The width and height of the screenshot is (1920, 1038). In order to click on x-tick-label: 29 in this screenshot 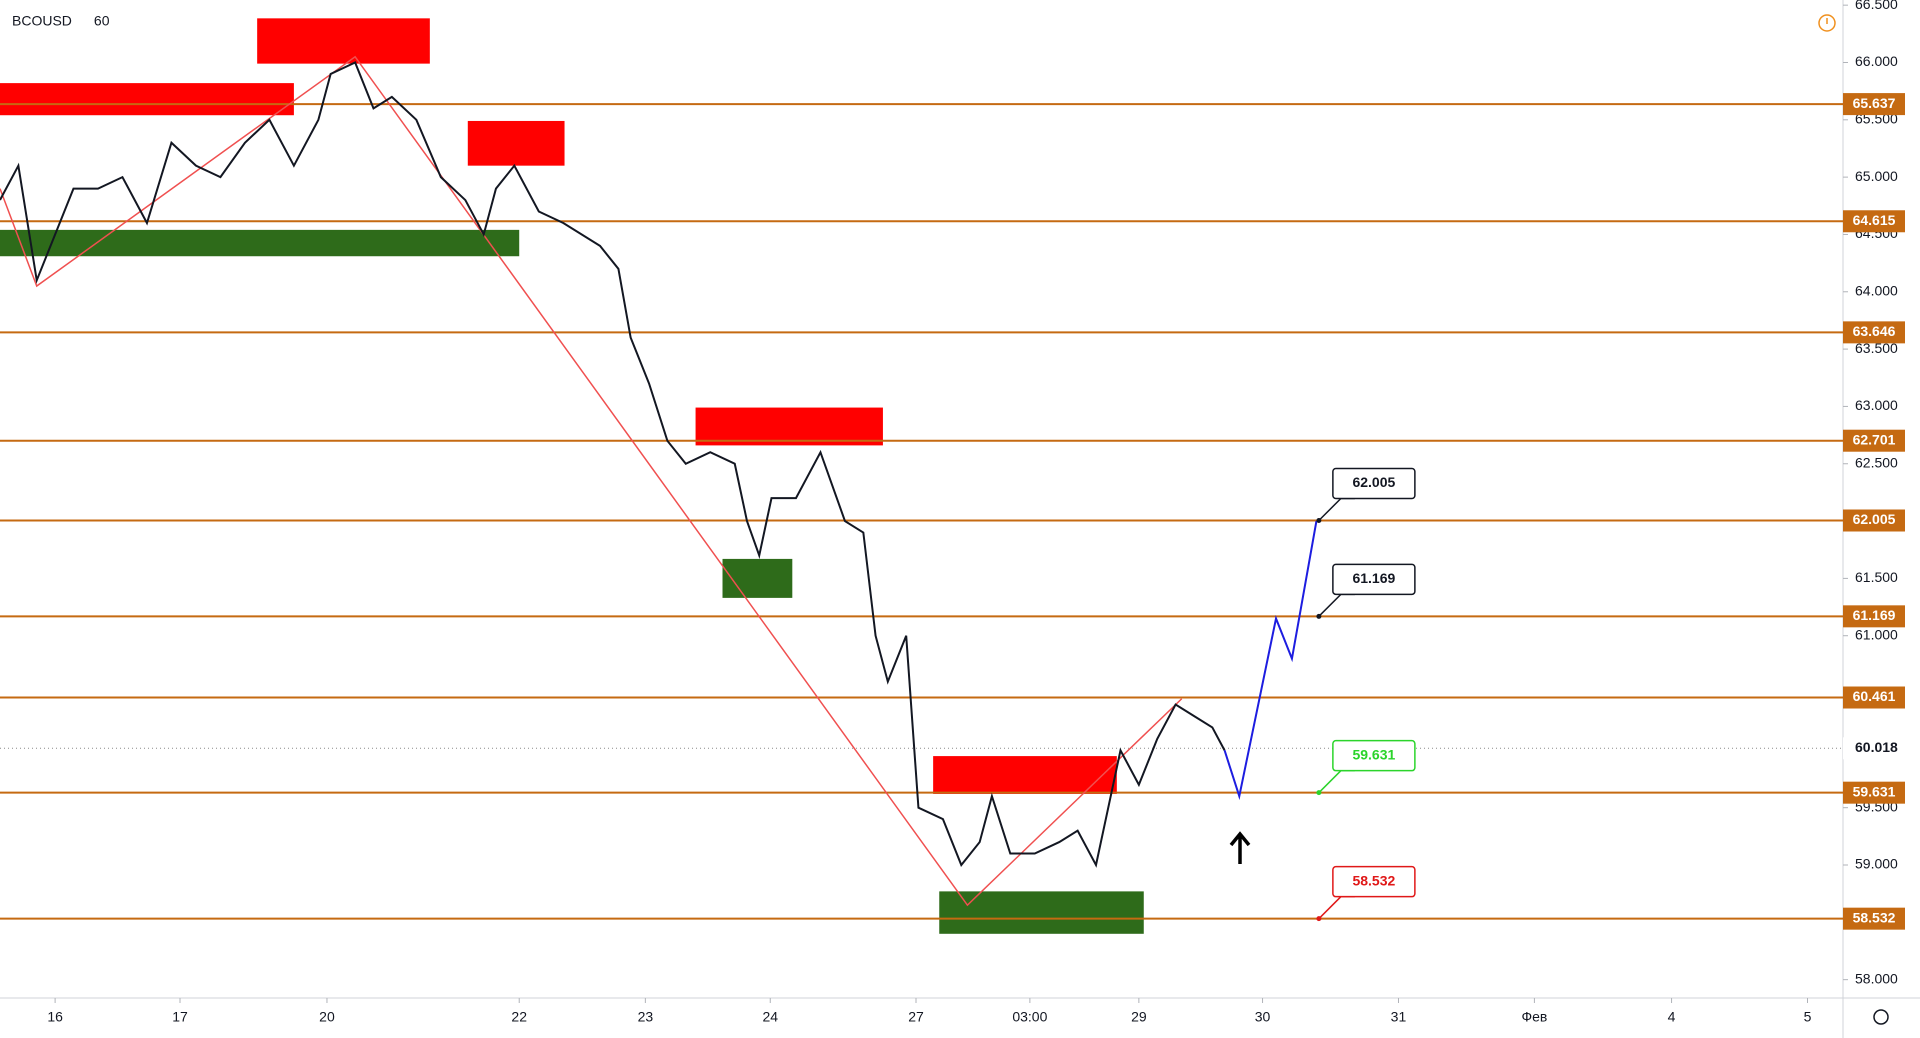, I will do `click(1139, 1017)`.